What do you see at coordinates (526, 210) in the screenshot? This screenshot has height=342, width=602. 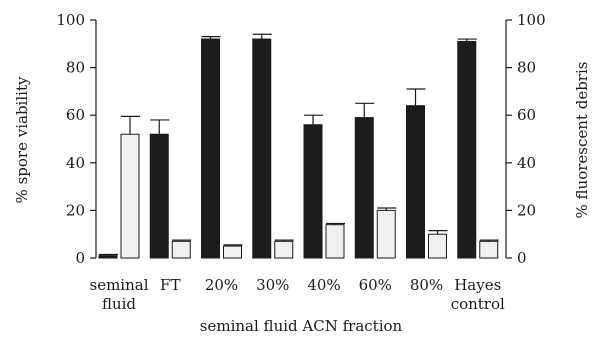 I see `y-right-tick-label: 20` at bounding box center [526, 210].